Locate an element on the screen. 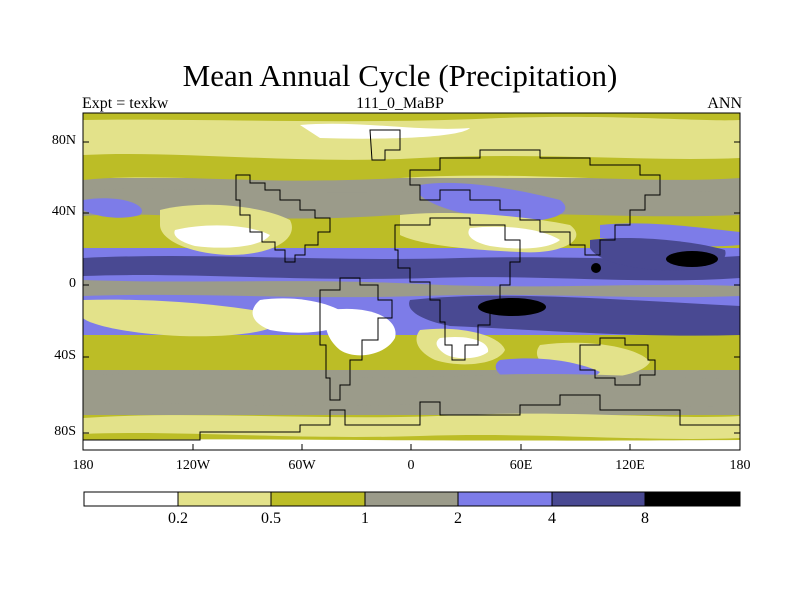  contour-black-asia is located at coordinates (596, 268).